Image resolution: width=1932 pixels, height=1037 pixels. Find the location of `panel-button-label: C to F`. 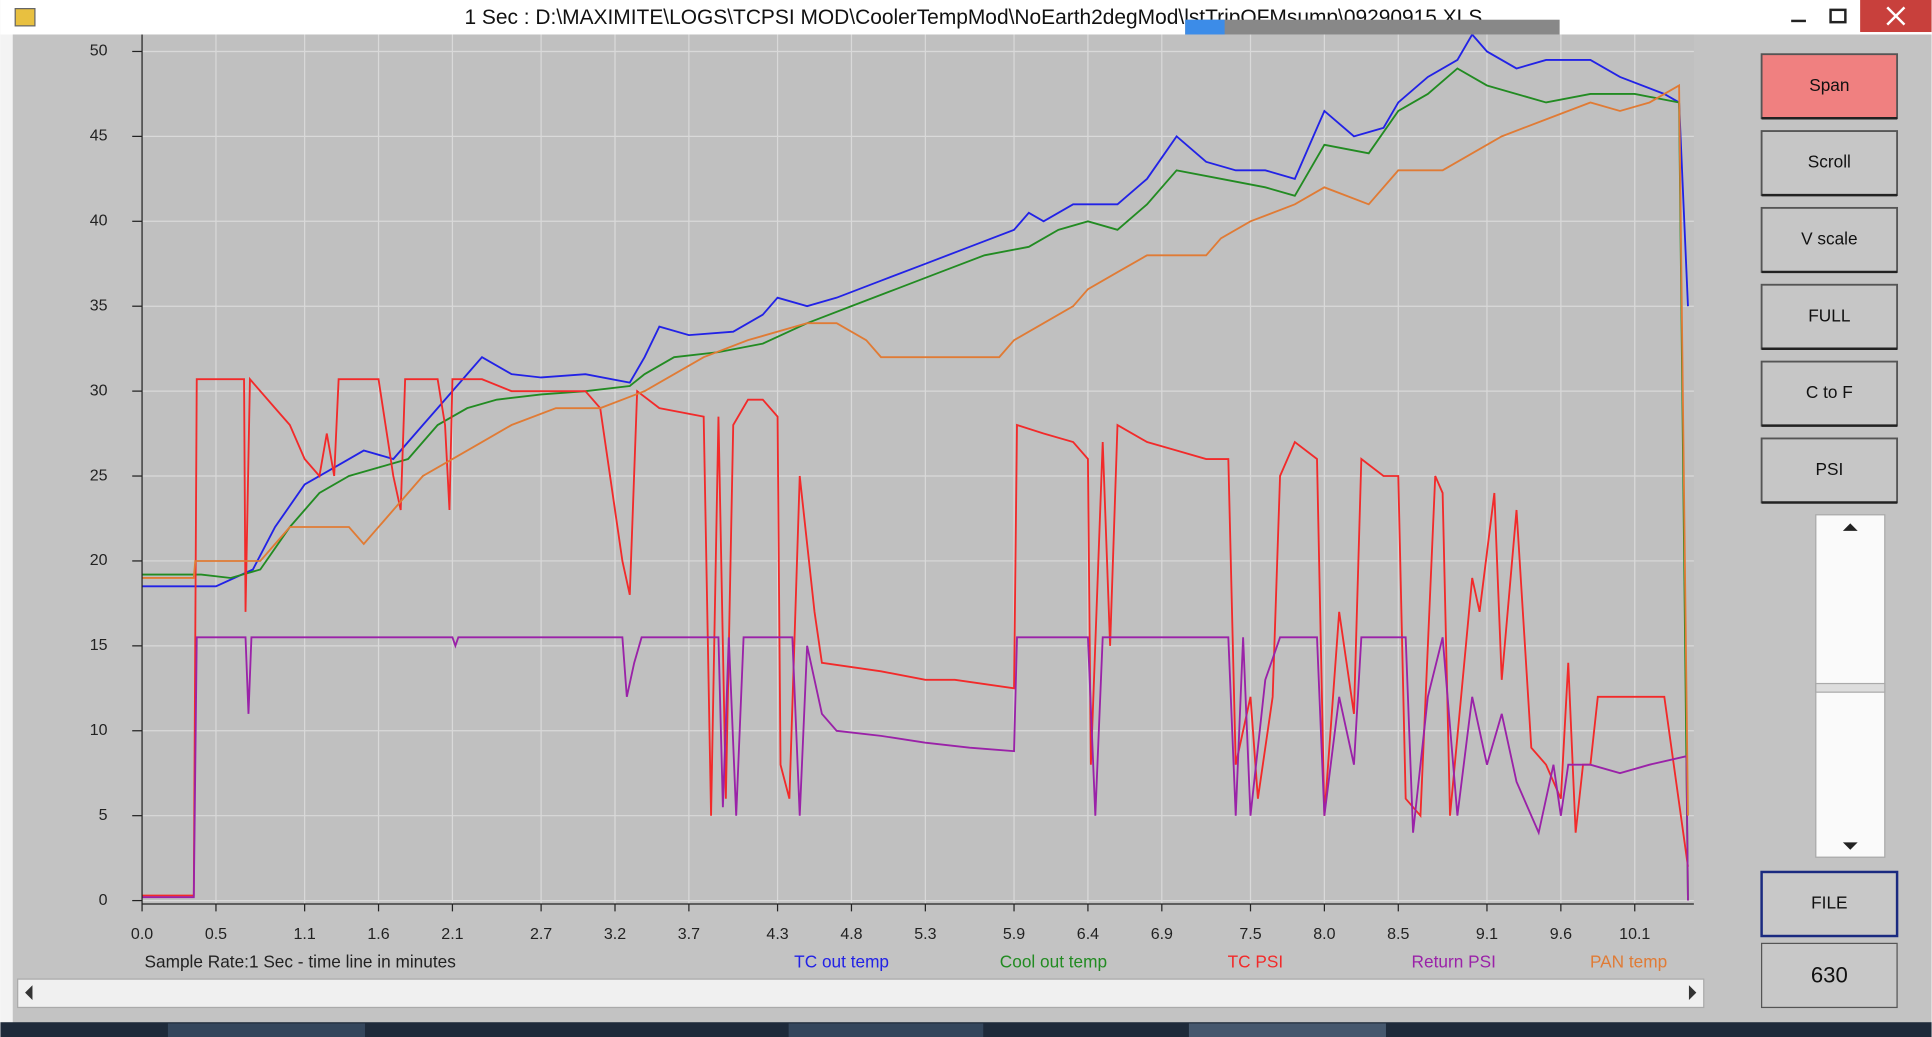

panel-button-label: C to F is located at coordinates (1829, 392).